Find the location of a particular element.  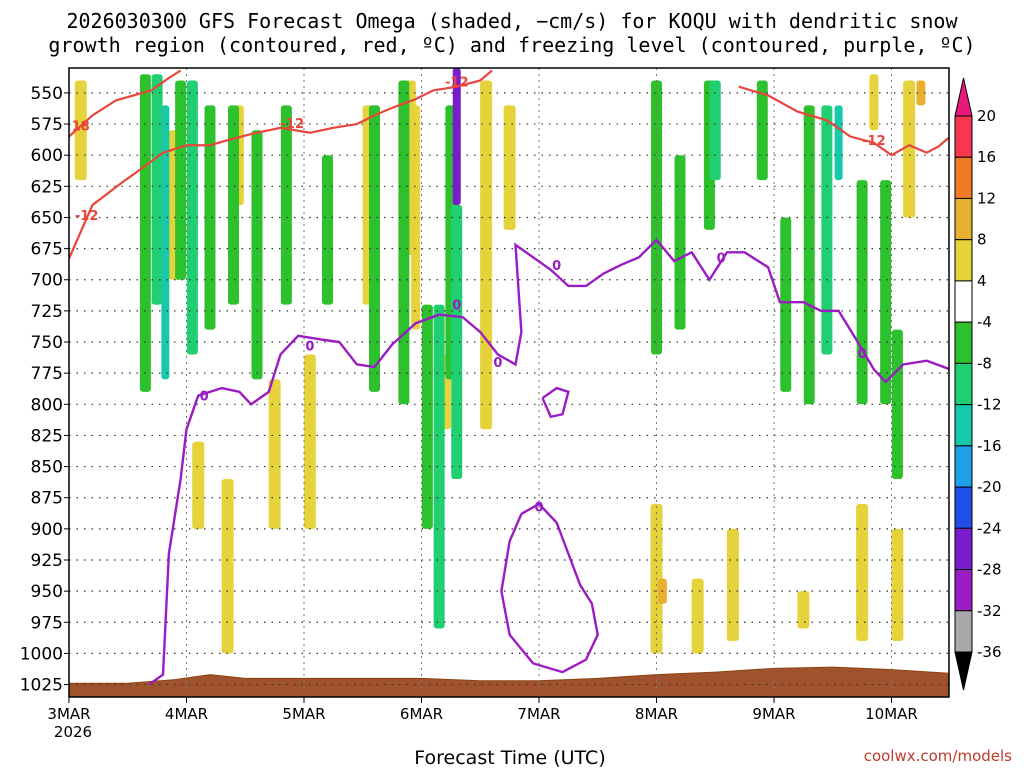

y-tick-label: 900 is located at coordinates (47, 530).